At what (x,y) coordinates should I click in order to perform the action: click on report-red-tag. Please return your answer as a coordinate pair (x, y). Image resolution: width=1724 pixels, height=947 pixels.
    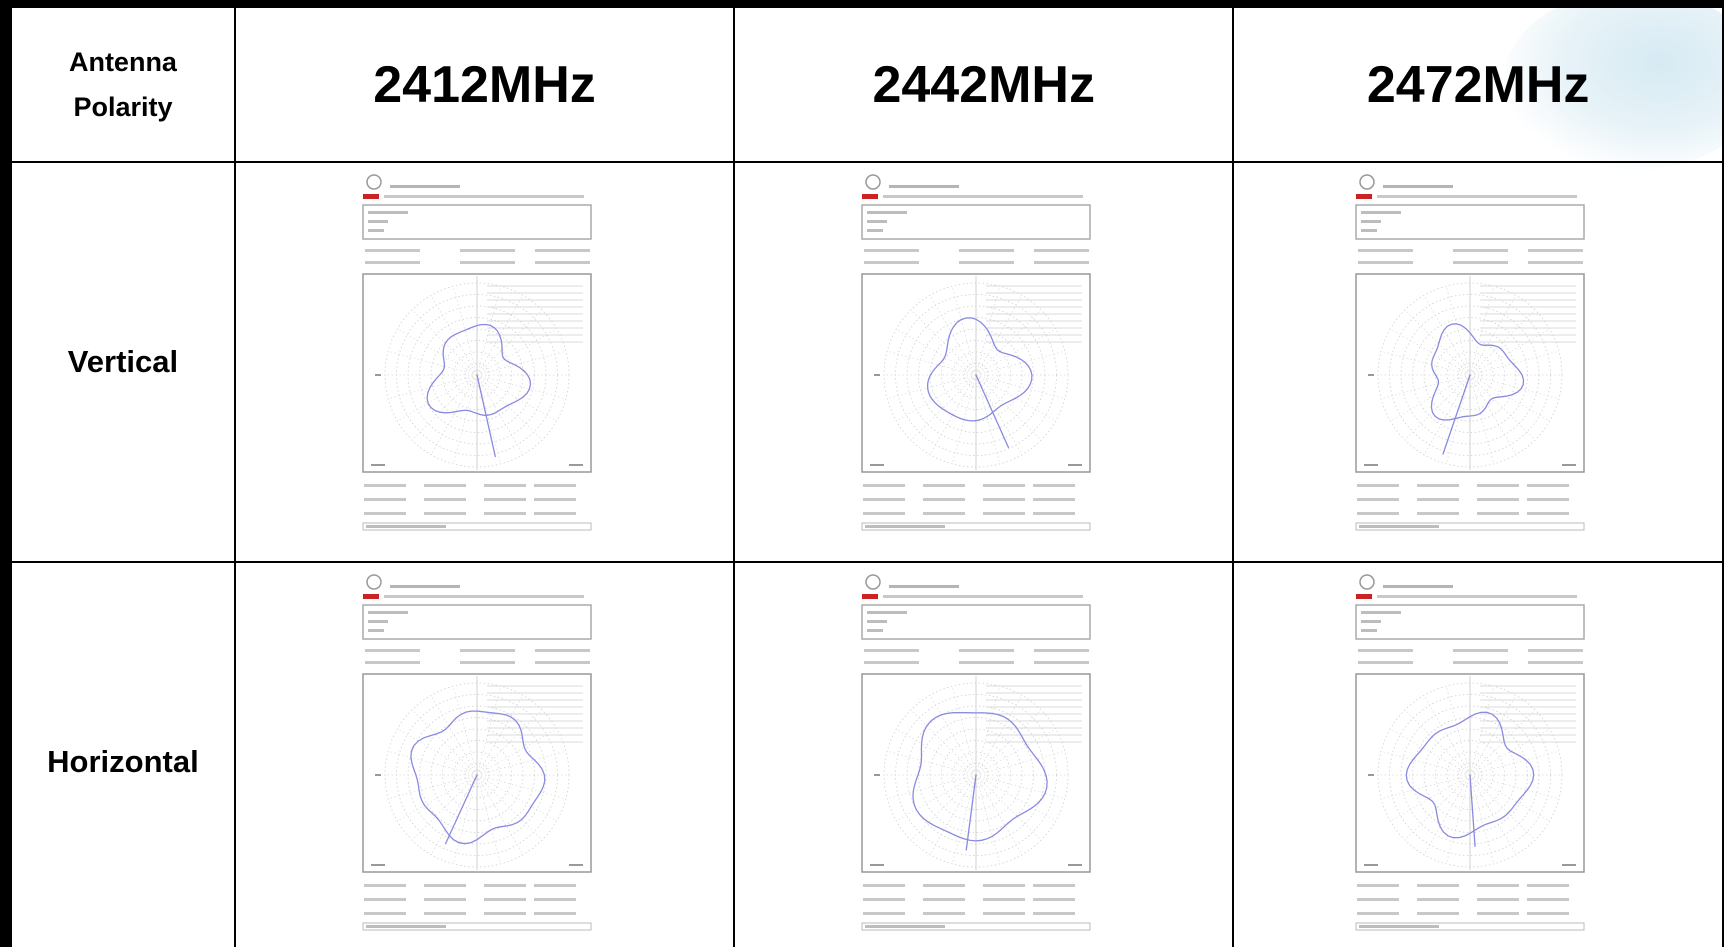
    Looking at the image, I should click on (869, 596).